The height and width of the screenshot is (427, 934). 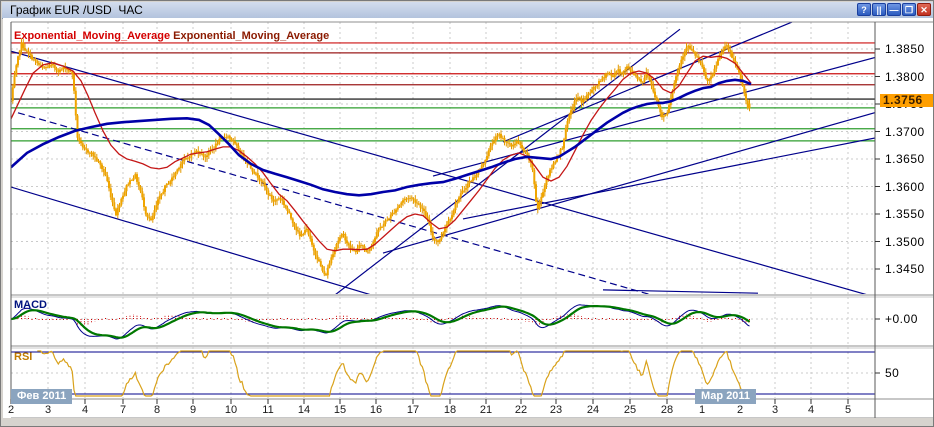 What do you see at coordinates (905, 76) in the screenshot?
I see `price-tick-label: 1.3800` at bounding box center [905, 76].